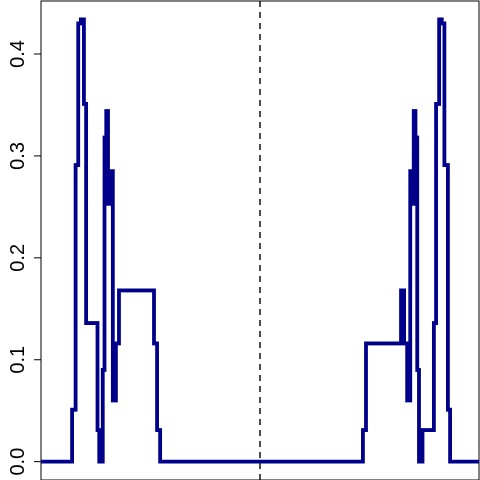 The image size is (480, 480). Describe the element at coordinates (18, 360) in the screenshot. I see `y-tick-label: 0.1` at that location.